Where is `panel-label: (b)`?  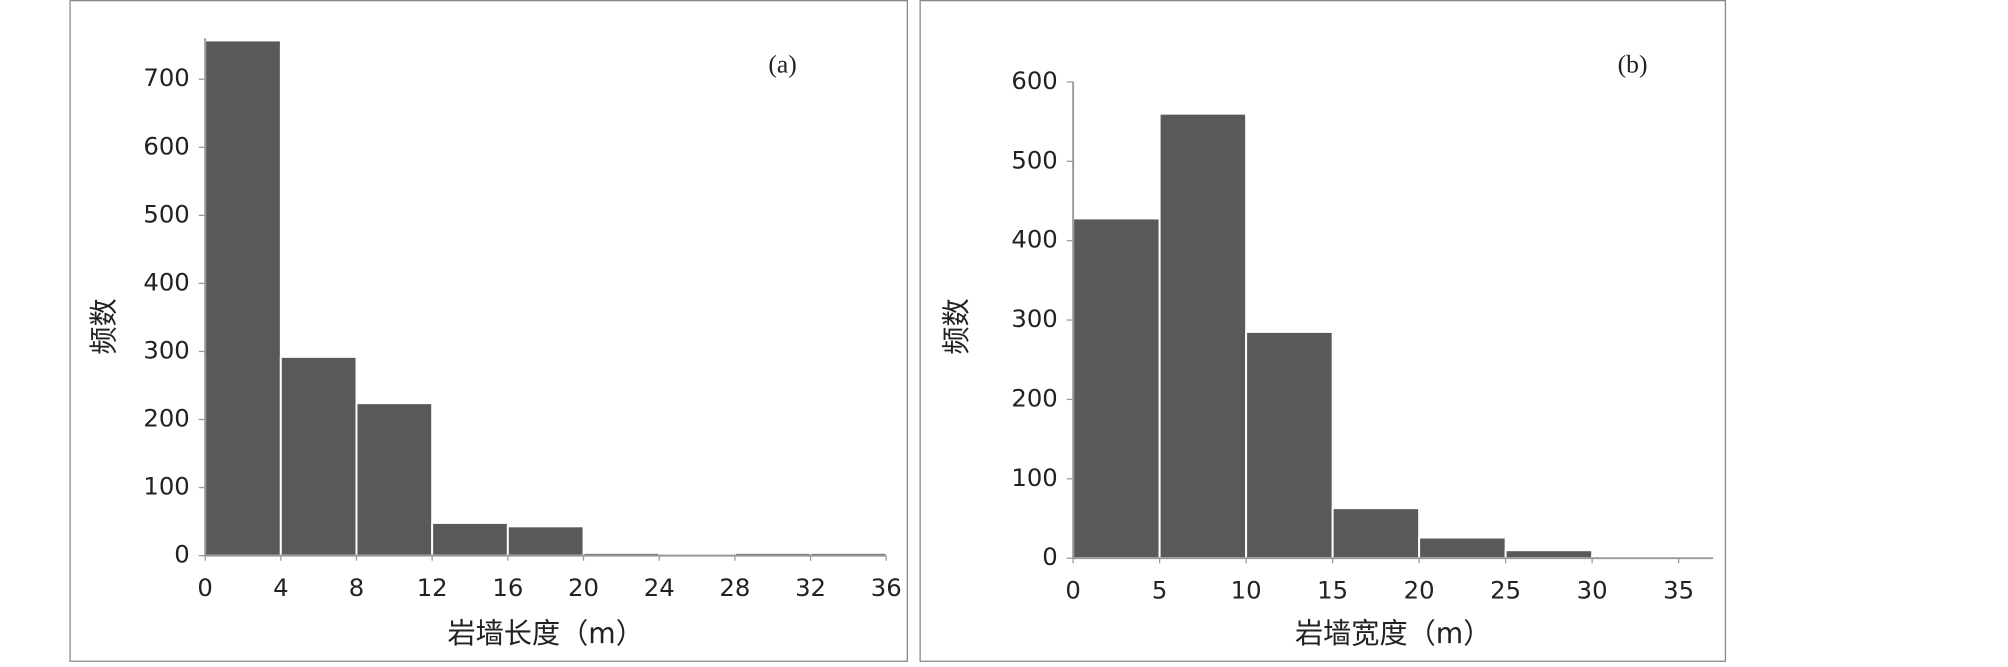
panel-label: (b) is located at coordinates (1633, 63).